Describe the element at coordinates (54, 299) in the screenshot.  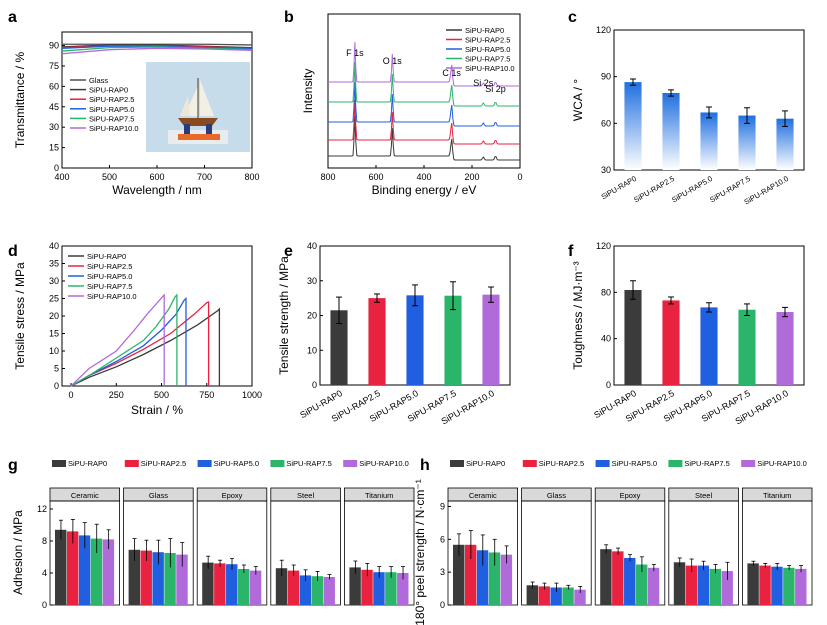
I see `y-tick-label: 25` at that location.